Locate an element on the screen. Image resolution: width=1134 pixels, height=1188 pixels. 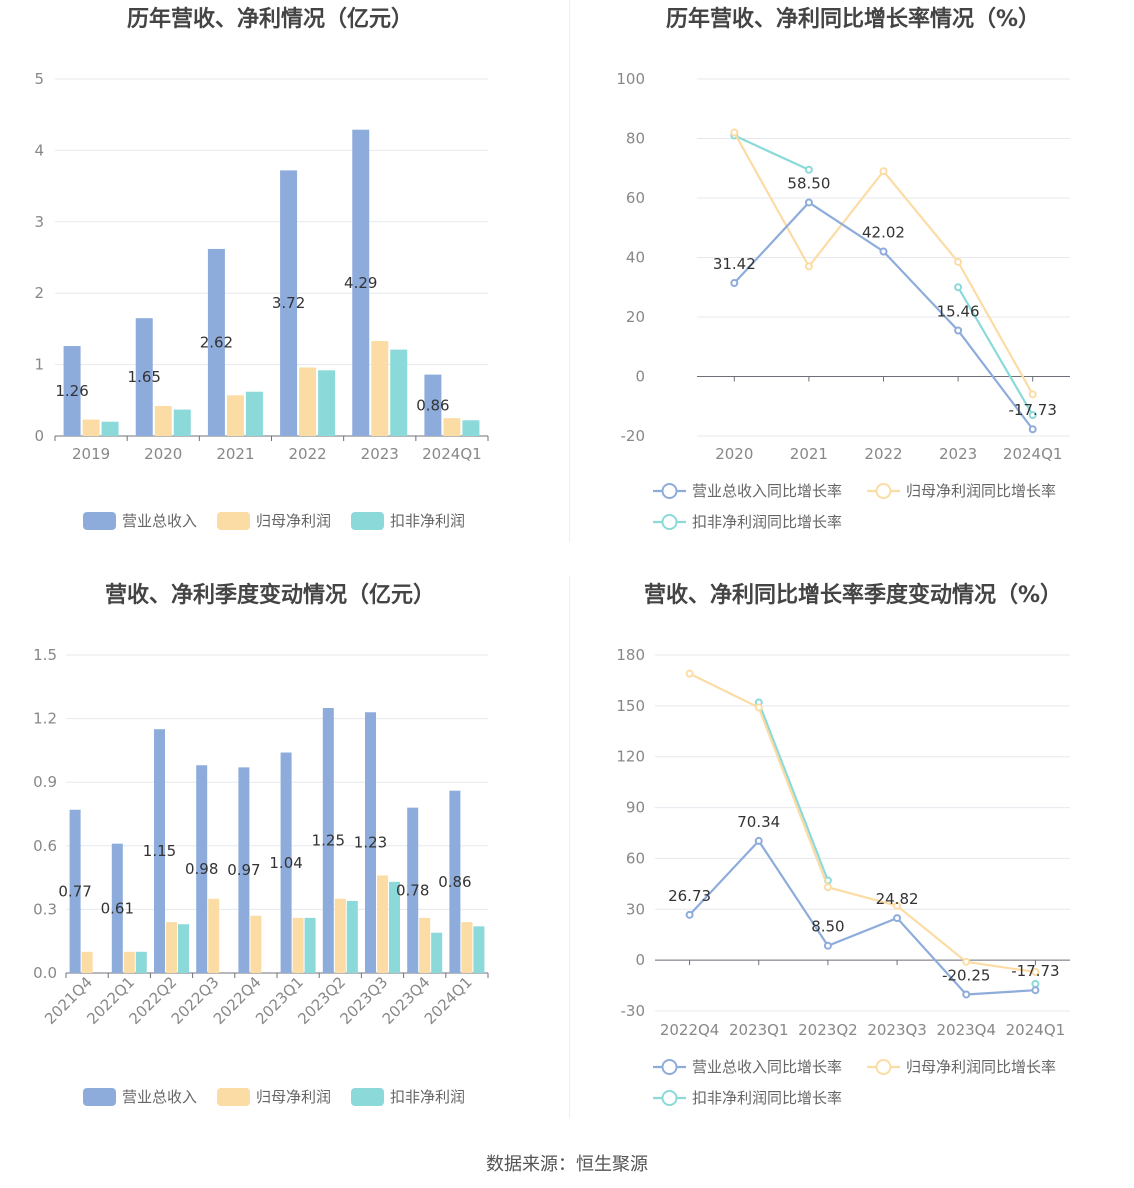
y-tick-label: 20 is located at coordinates (635, 317).